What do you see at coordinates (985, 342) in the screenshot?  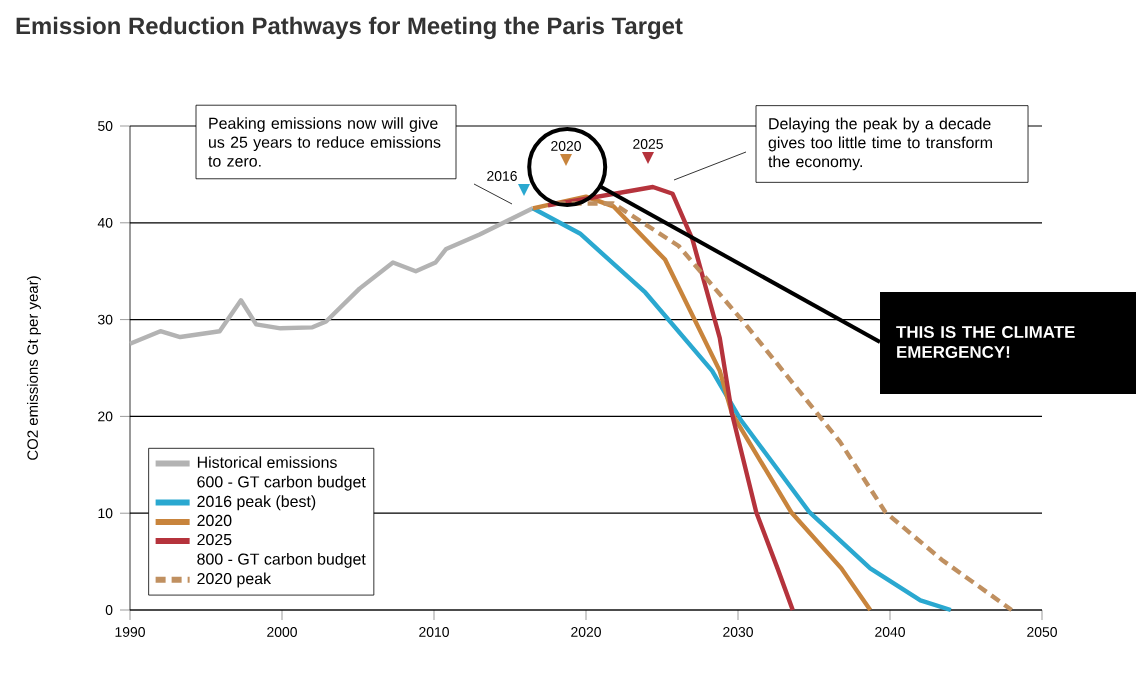 I see `annotation: THIS IS THE CLIMATE EMERGENCY!` at bounding box center [985, 342].